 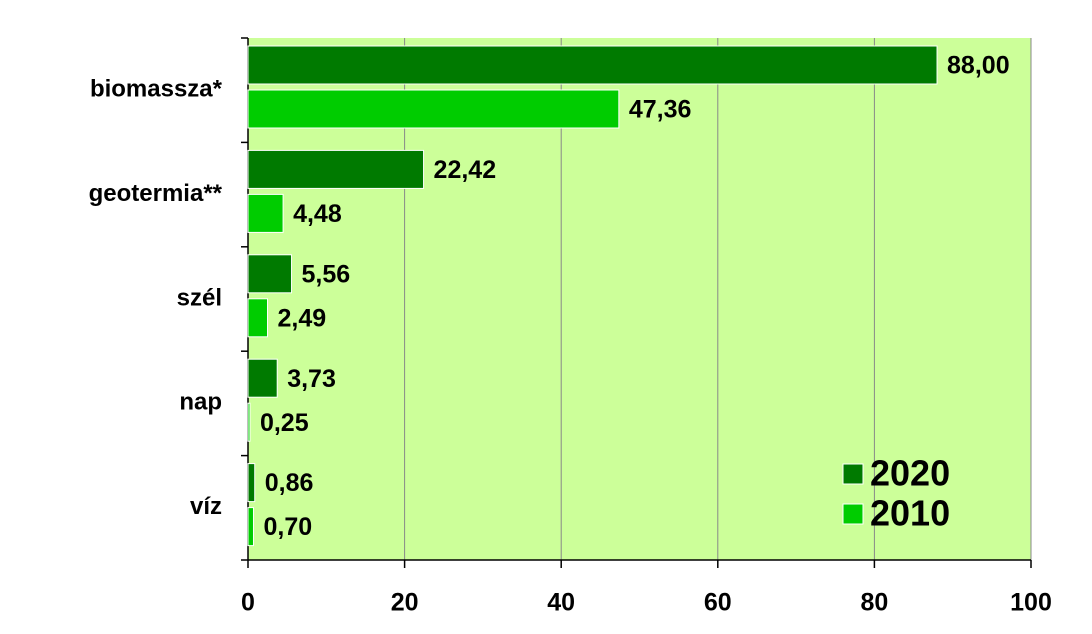 I want to click on category-label: víz, so click(x=206, y=506).